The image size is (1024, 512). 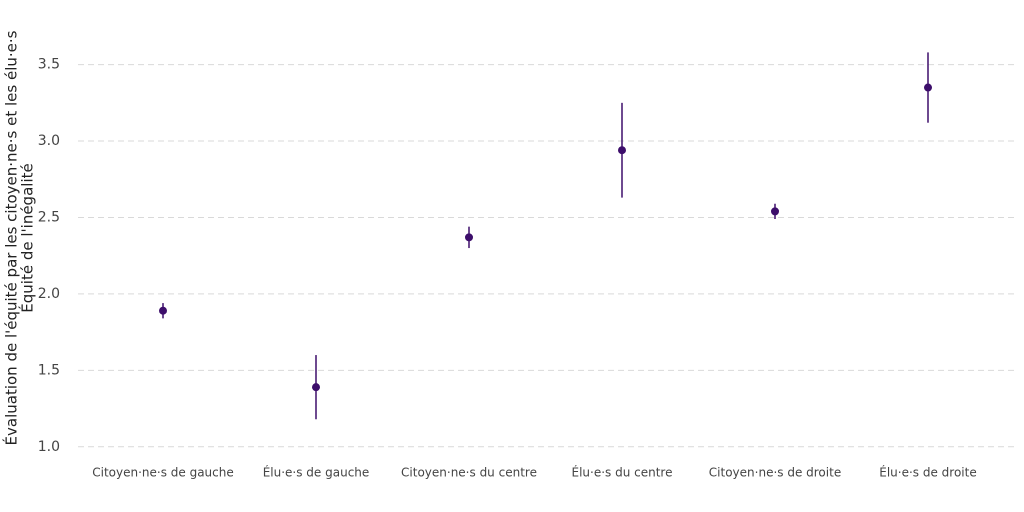 What do you see at coordinates (927, 472) in the screenshot?
I see `x-tick-label: Élu·e·s de droite` at bounding box center [927, 472].